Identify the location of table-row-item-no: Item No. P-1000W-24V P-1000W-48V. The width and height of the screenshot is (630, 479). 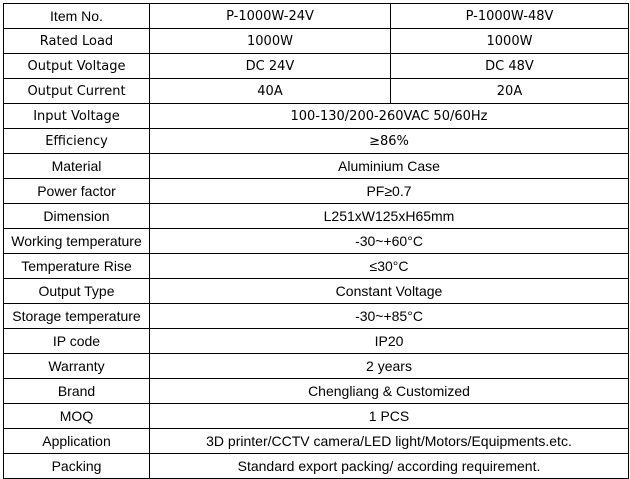
(316, 16).